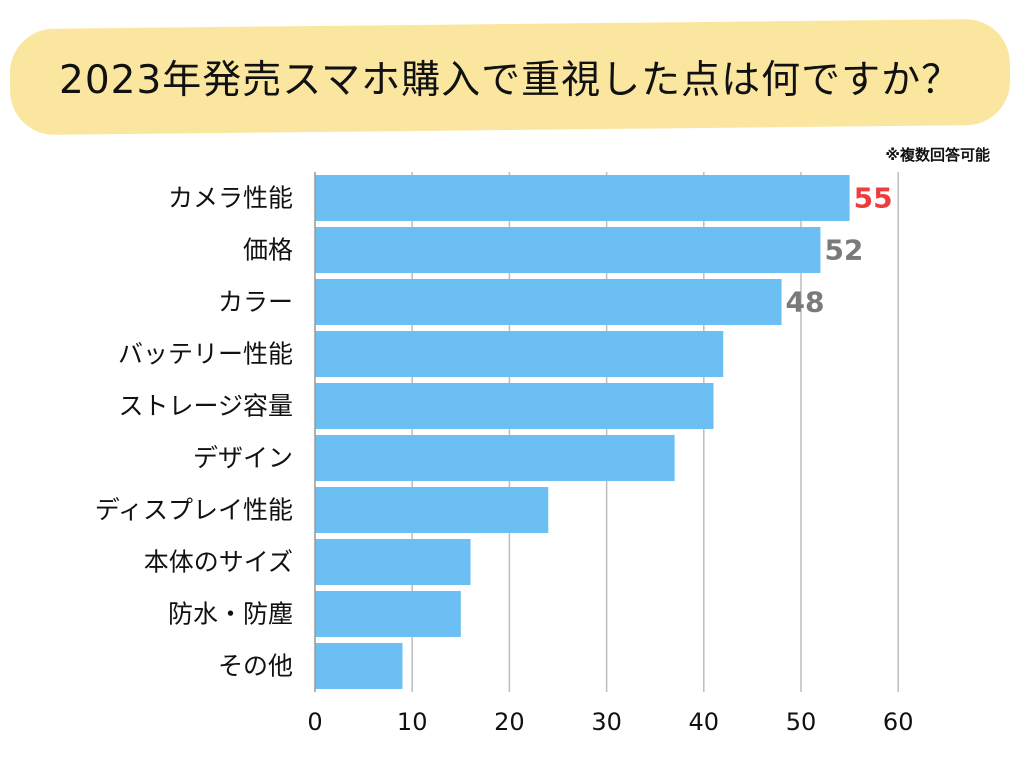 Image resolution: width=1024 pixels, height=768 pixels. What do you see at coordinates (805, 302) in the screenshot?
I see `data-label-3: 48` at bounding box center [805, 302].